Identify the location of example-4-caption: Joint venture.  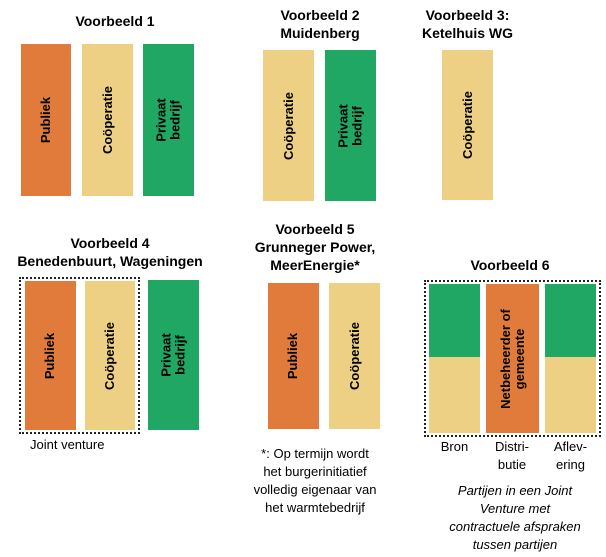
(67, 444).